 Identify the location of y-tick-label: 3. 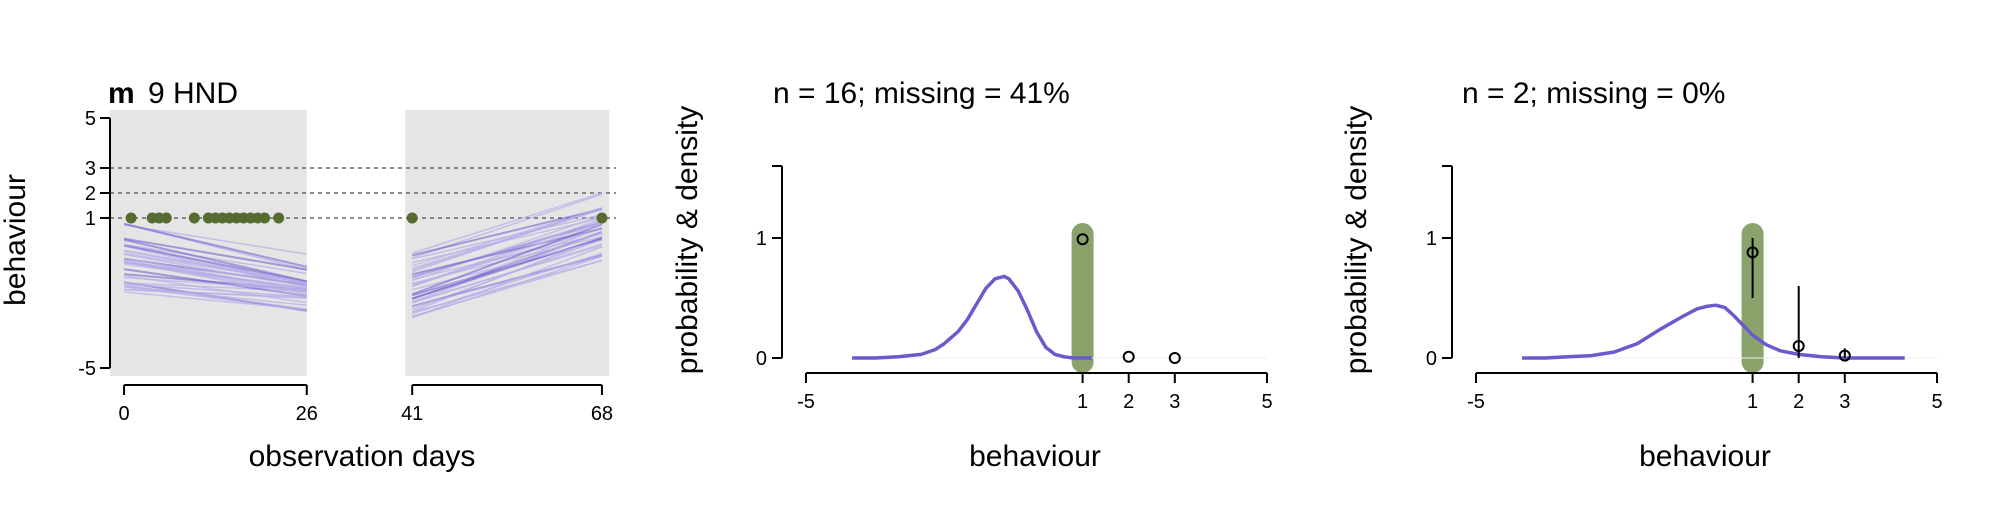
(90, 169).